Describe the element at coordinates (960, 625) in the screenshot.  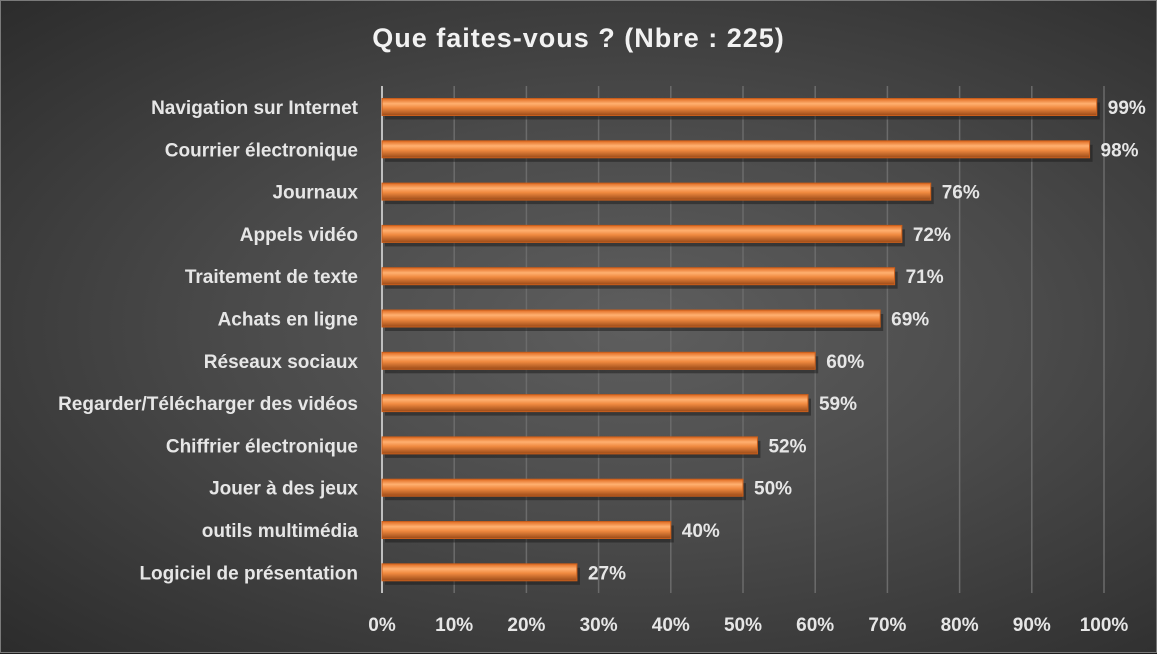
I see `x-tick-label: 80%` at that location.